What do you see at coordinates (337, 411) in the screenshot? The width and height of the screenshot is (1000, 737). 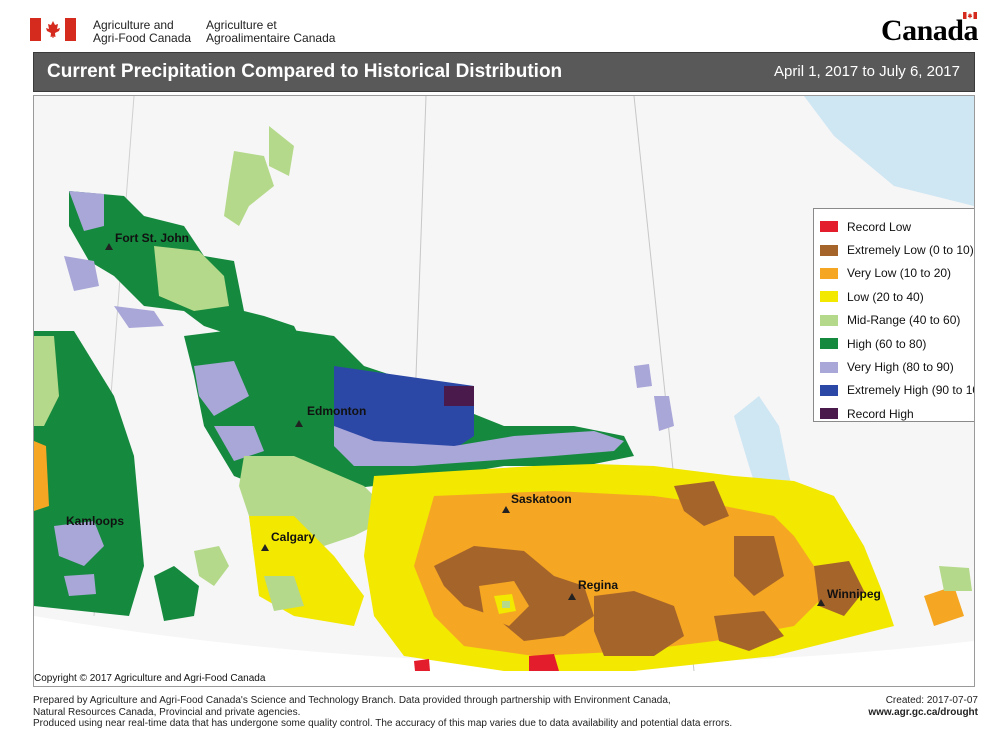 I see `city-label-edmonton: Edmonton` at bounding box center [337, 411].